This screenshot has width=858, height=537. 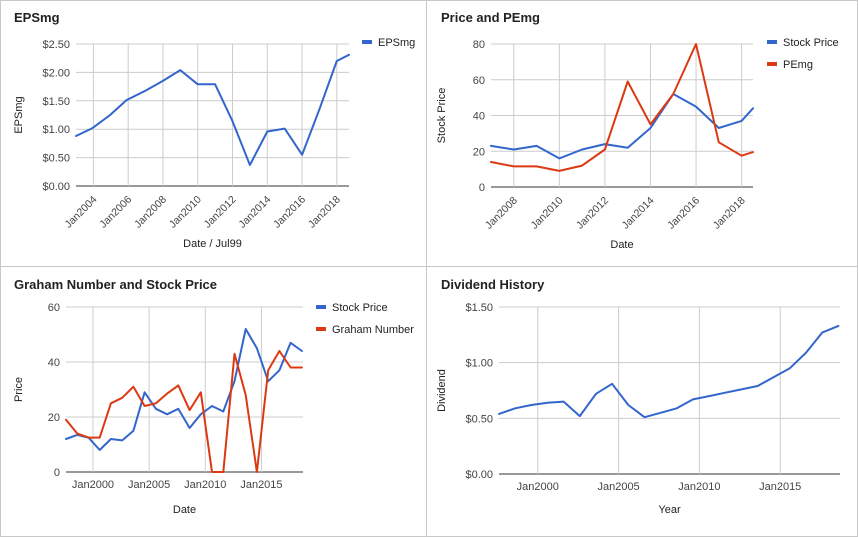 What do you see at coordinates (115, 284) in the screenshot?
I see `chart-title: Graham Number and Stock Price` at bounding box center [115, 284].